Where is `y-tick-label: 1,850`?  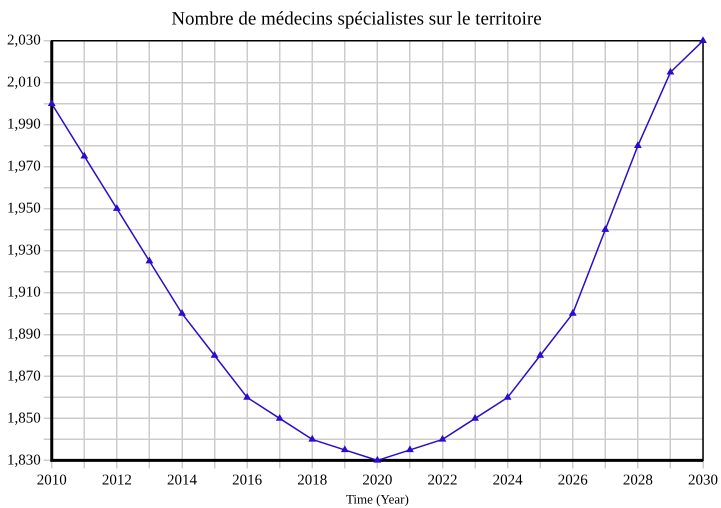
y-tick-label: 1,850 is located at coordinates (24, 418).